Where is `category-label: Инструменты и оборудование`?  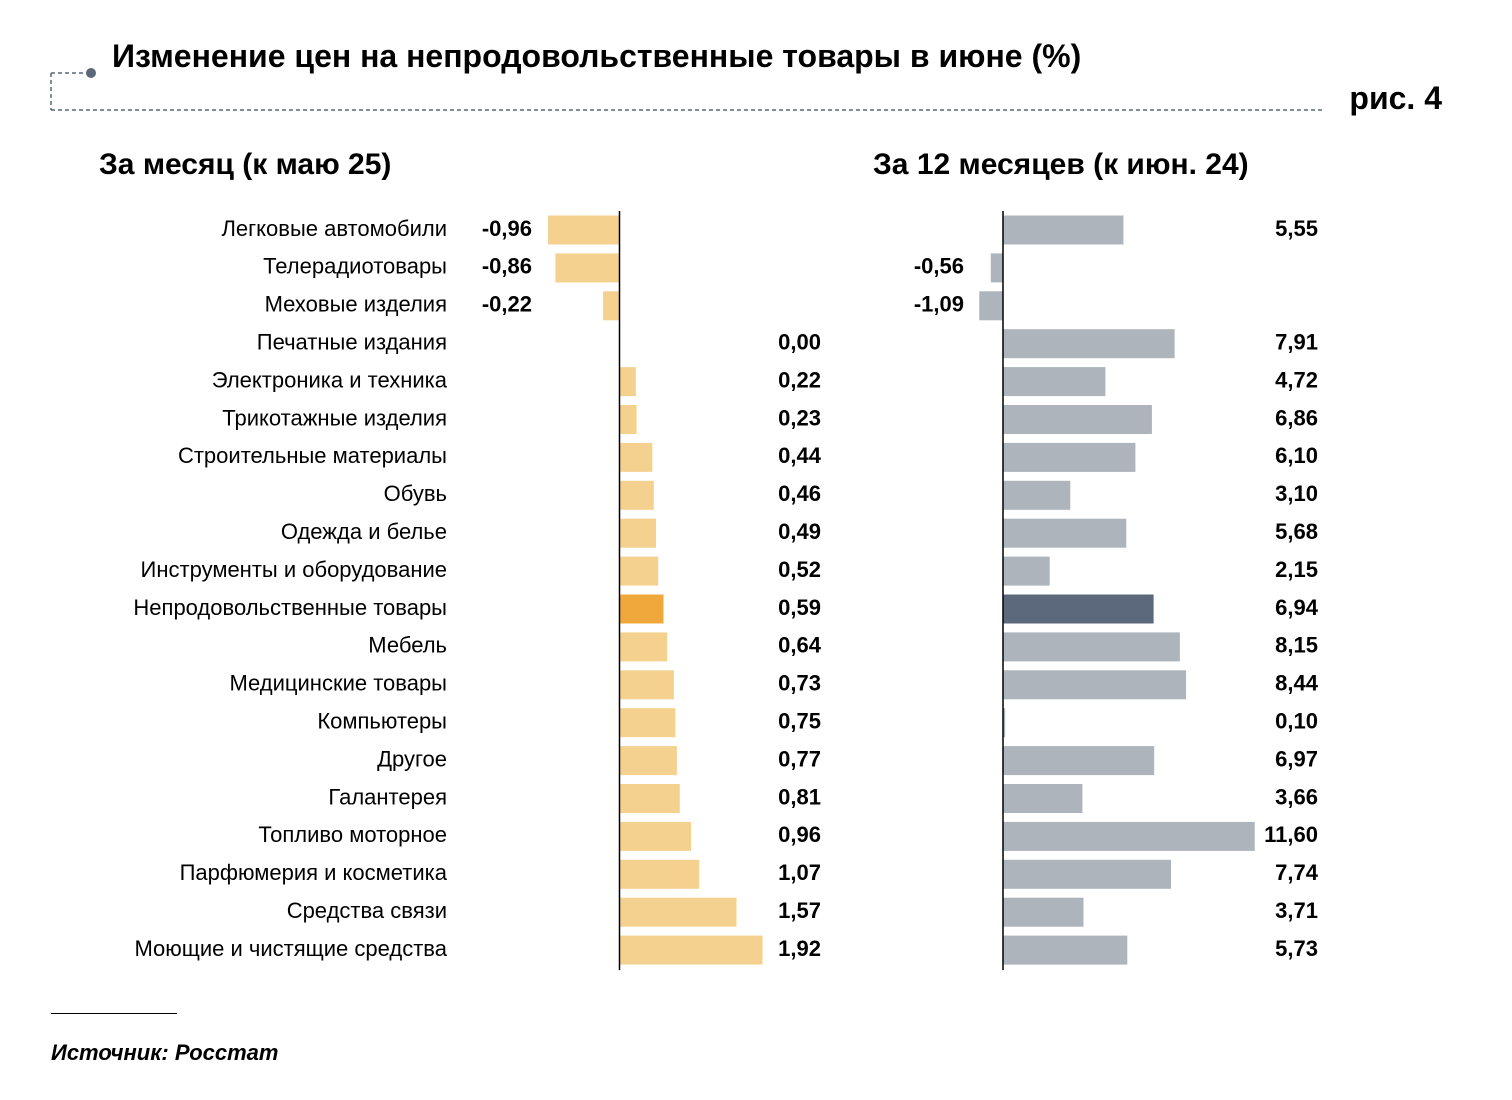 category-label: Инструменты и оборудование is located at coordinates (294, 569).